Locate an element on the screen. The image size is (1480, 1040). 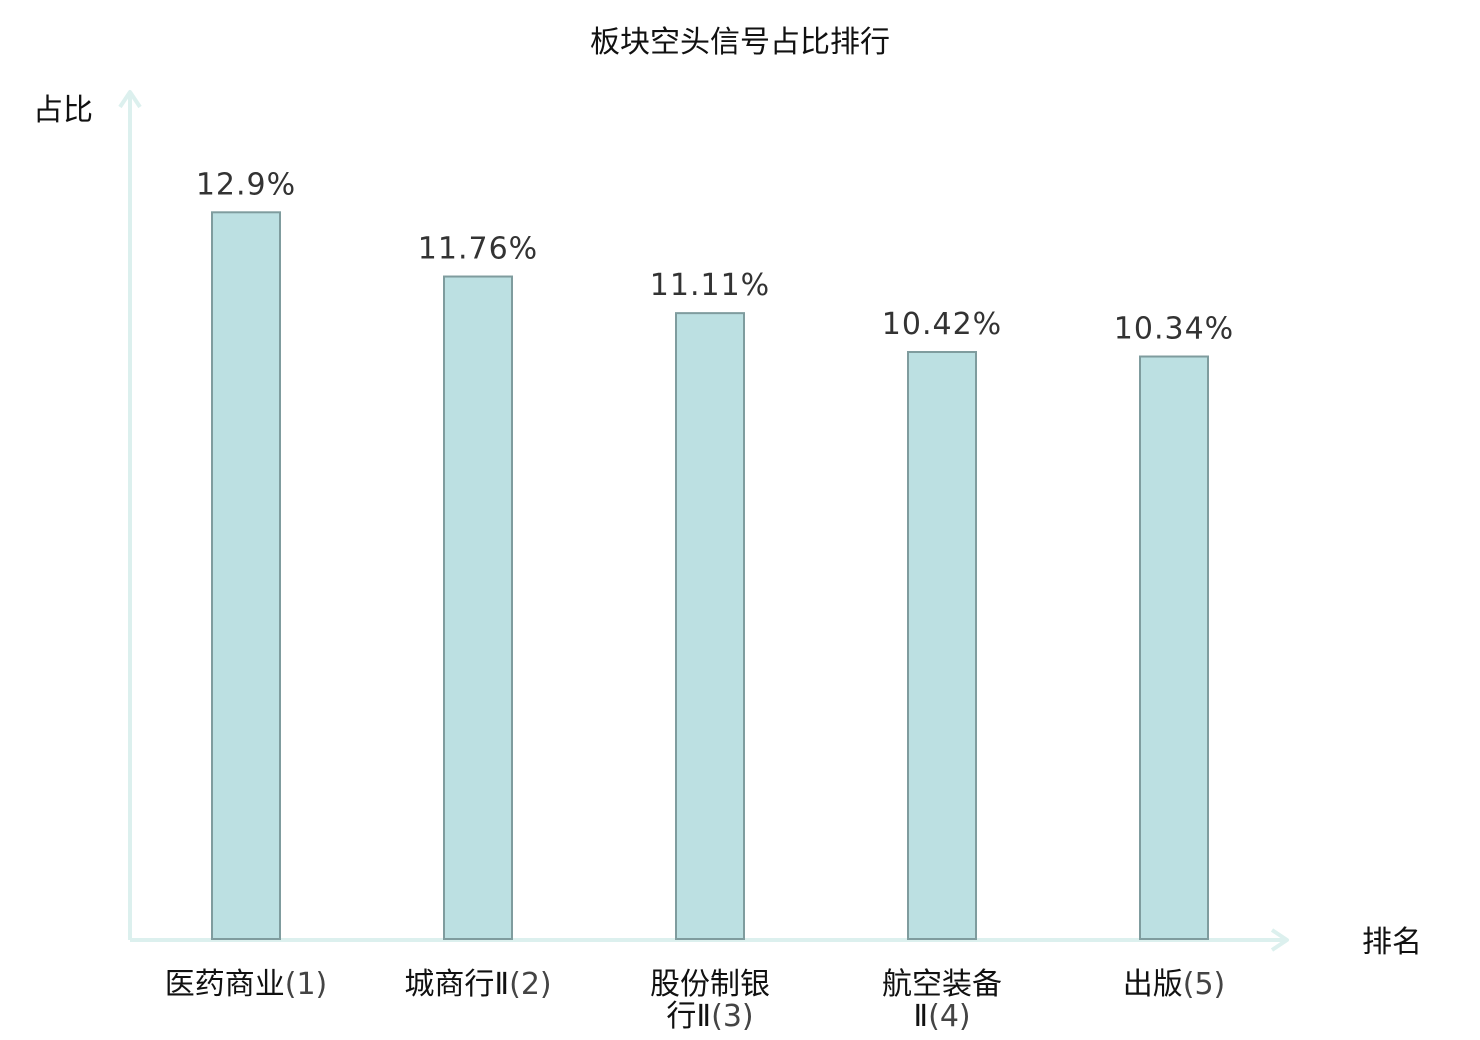
value-label-3: 11.11% is located at coordinates (710, 285).